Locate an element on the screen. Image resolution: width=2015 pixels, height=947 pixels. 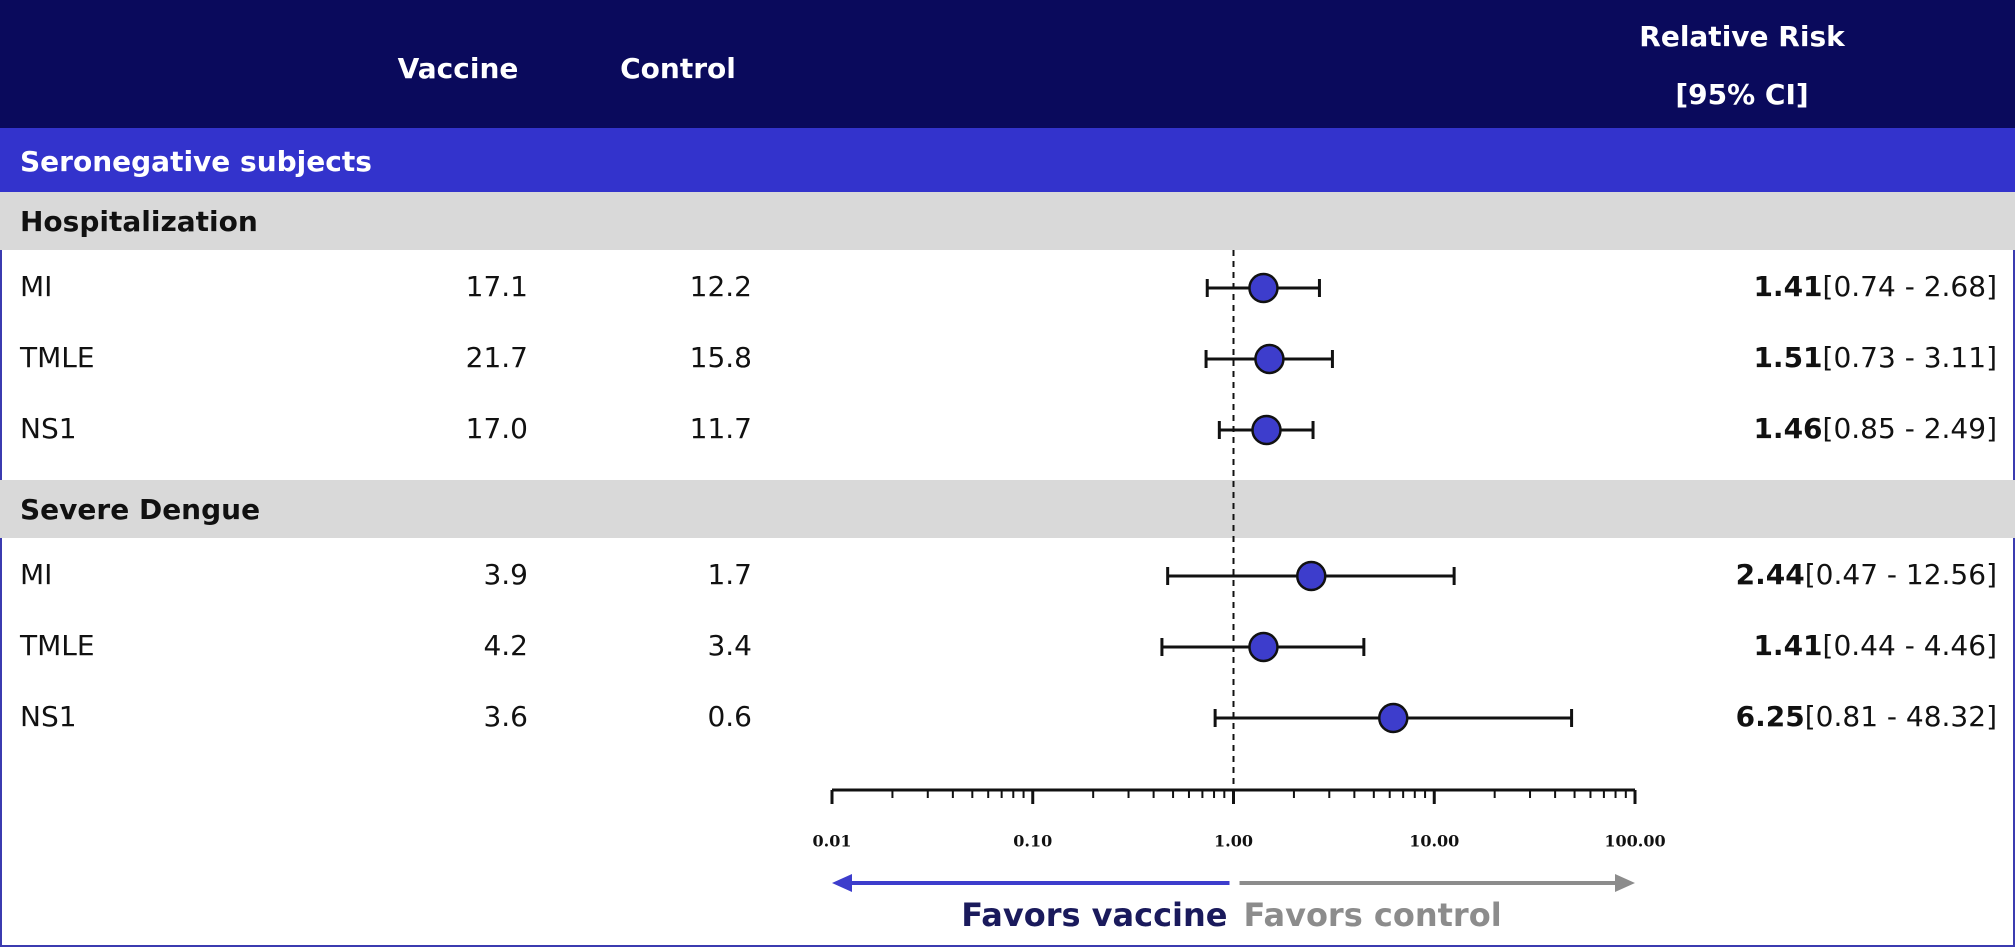
section-band is located at coordinates (1007, 160).